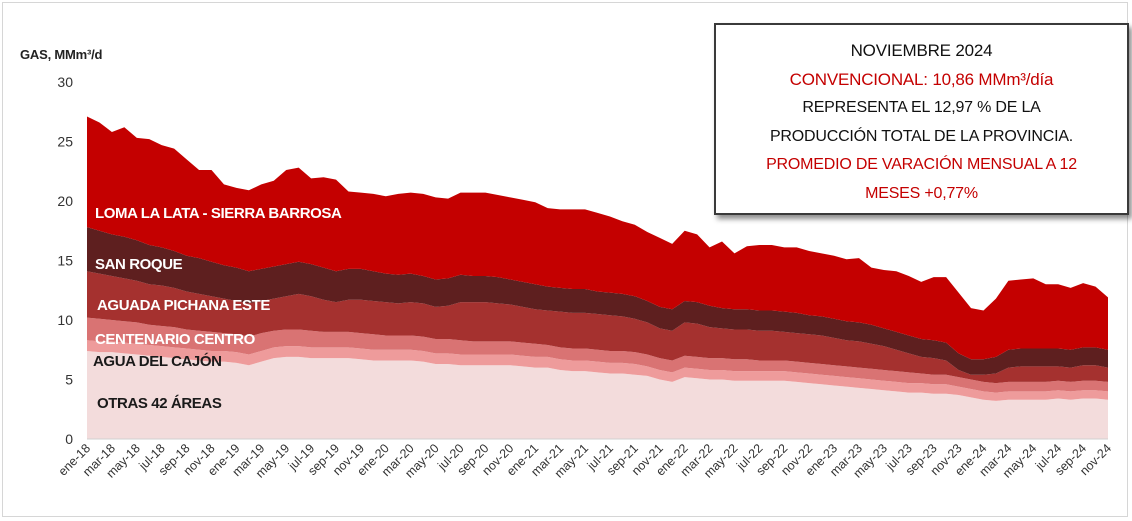 The height and width of the screenshot is (521, 1132). I want to click on y-axis-label: GAS, MMm³/d, so click(61, 54).